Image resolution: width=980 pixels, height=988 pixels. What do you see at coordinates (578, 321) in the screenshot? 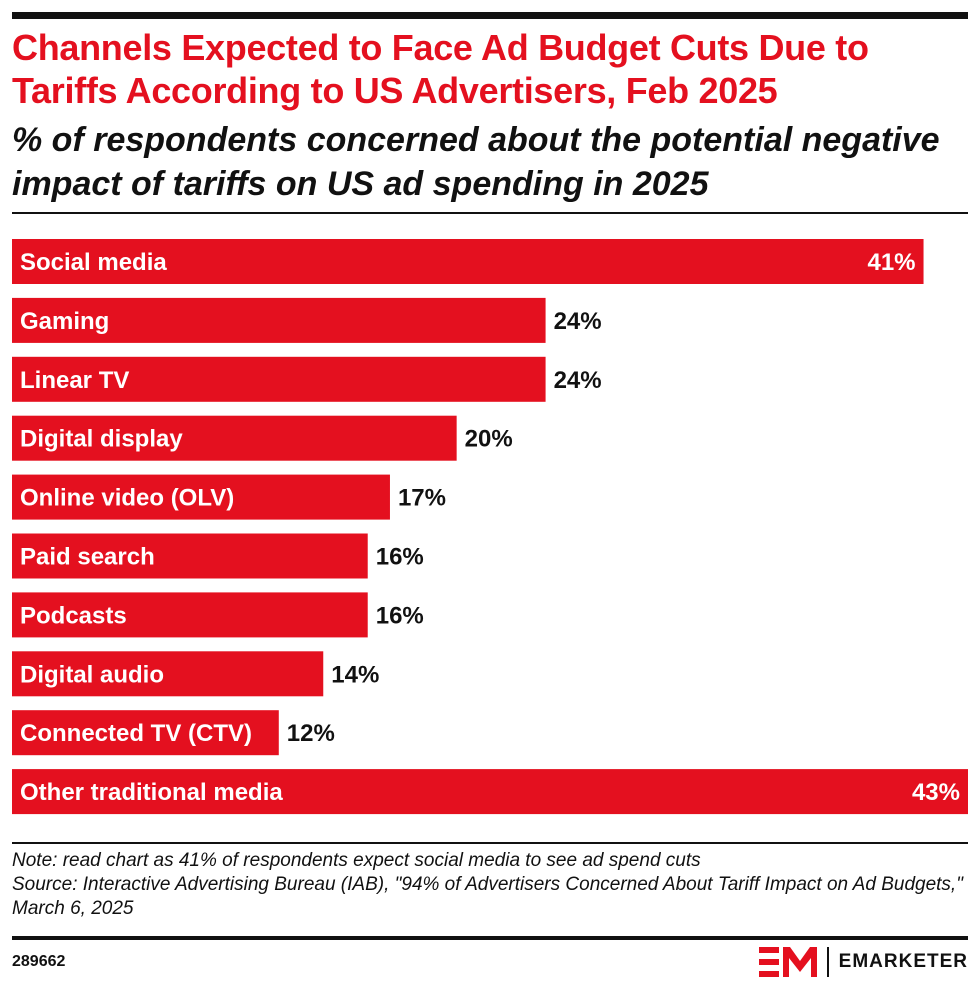
I see `value-label-gaming: 24%` at bounding box center [578, 321].